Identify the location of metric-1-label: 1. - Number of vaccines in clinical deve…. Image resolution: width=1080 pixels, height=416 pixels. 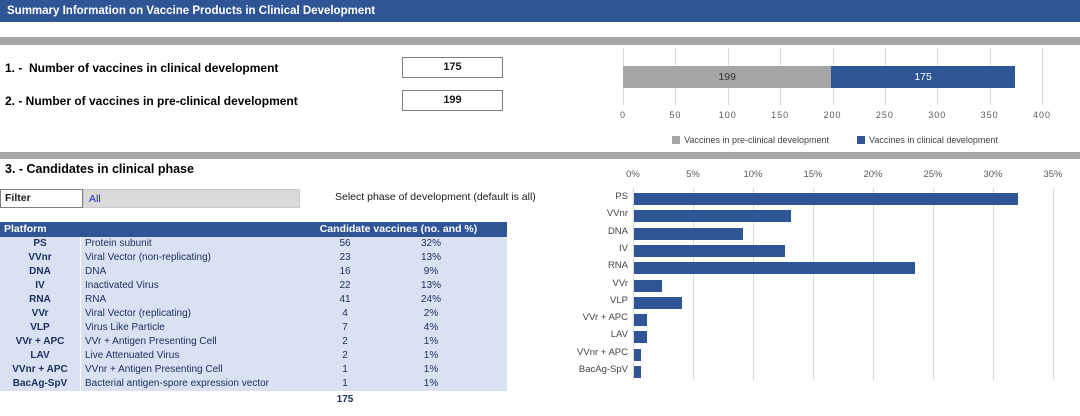
(142, 68).